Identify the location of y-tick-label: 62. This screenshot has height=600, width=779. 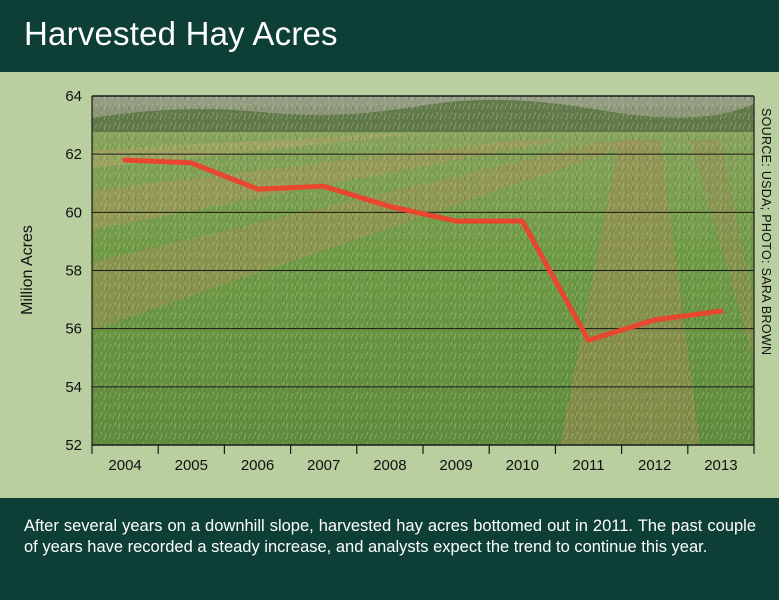
(73, 154).